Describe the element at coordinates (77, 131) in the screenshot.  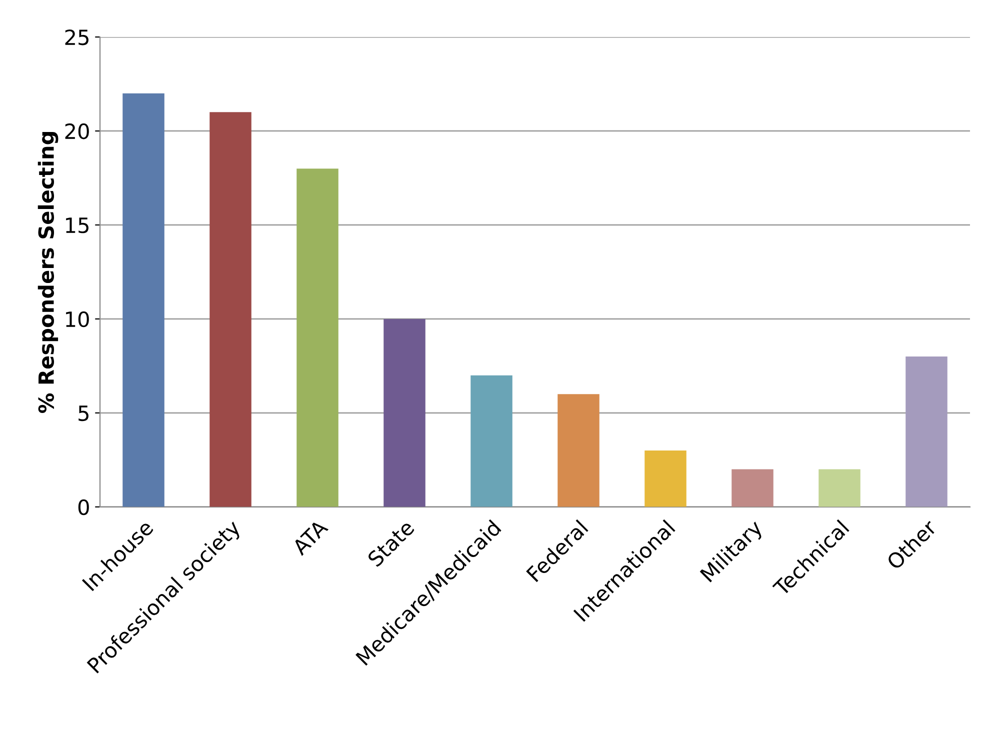
I see `y-tick-label: 20` at that location.